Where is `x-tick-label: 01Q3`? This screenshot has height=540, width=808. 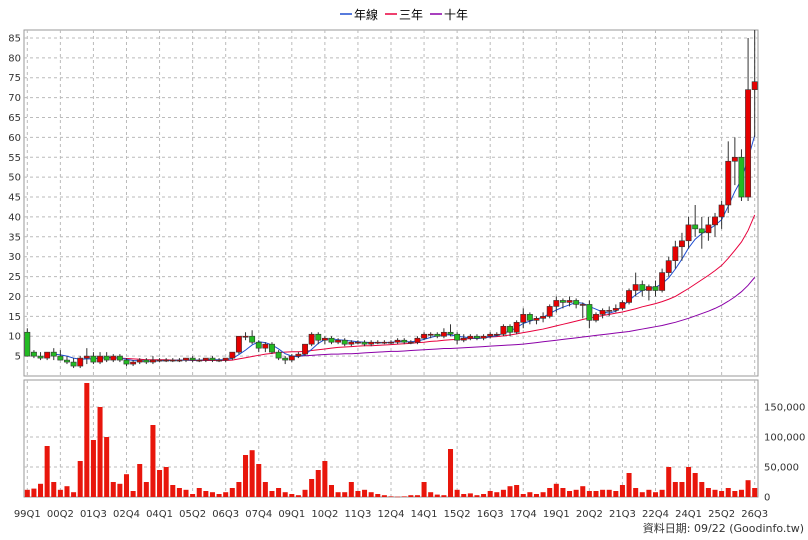
x-tick-label: 01Q3 is located at coordinates (93, 514).